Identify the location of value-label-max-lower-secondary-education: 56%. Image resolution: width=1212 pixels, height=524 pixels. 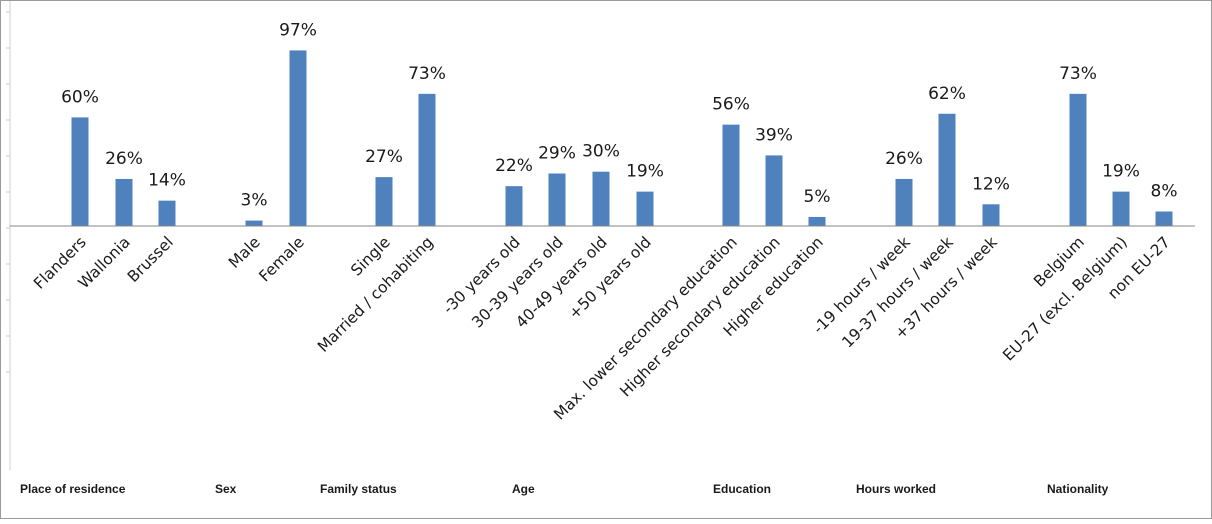
(731, 105).